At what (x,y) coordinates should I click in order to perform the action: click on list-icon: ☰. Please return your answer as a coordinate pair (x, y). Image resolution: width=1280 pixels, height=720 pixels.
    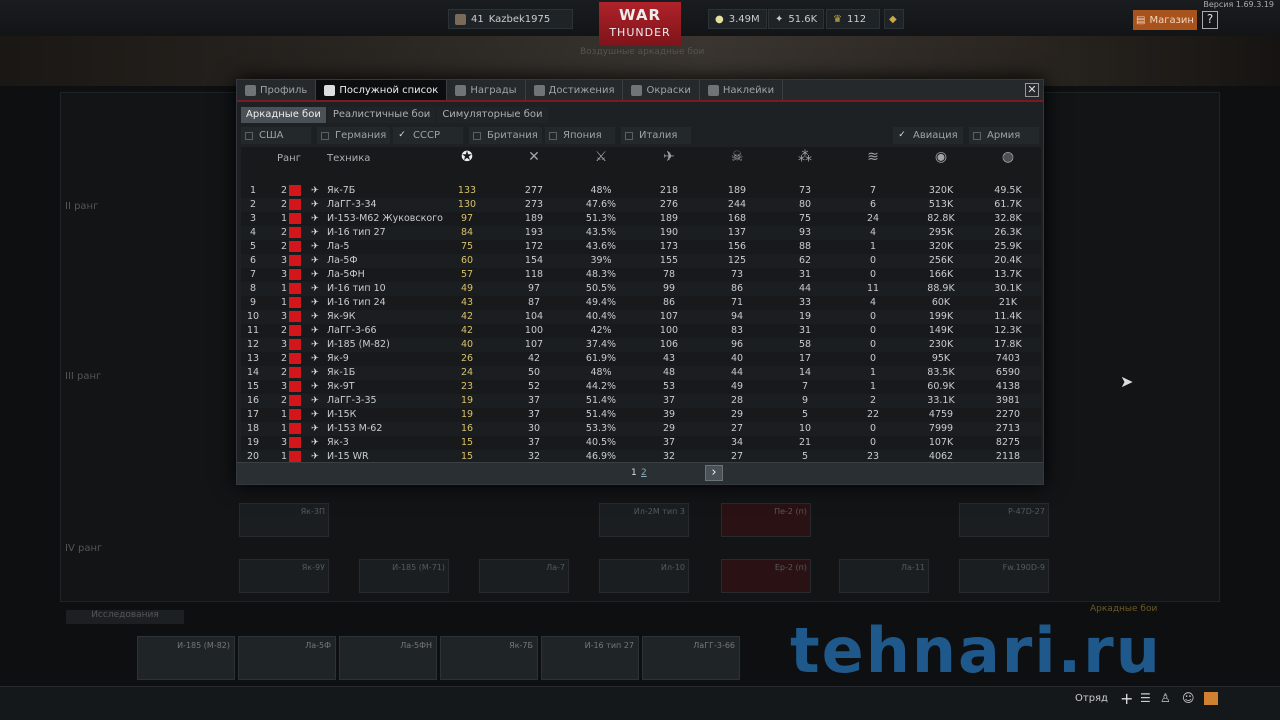
    Looking at the image, I should click on (1145, 698).